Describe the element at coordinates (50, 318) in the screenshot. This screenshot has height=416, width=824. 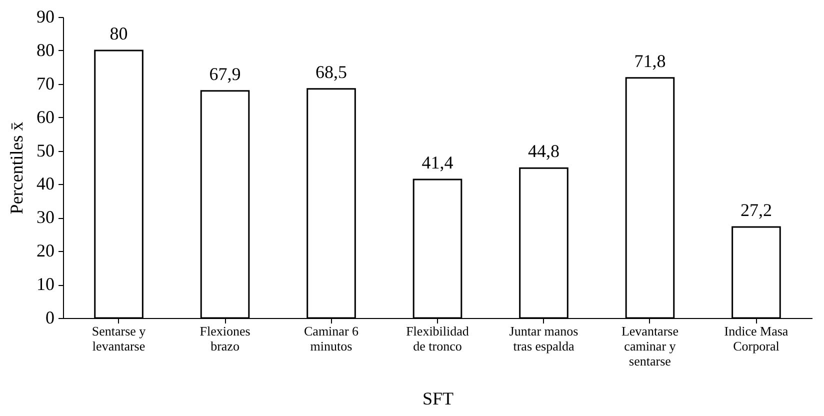
I see `y-tick-label: 0` at that location.